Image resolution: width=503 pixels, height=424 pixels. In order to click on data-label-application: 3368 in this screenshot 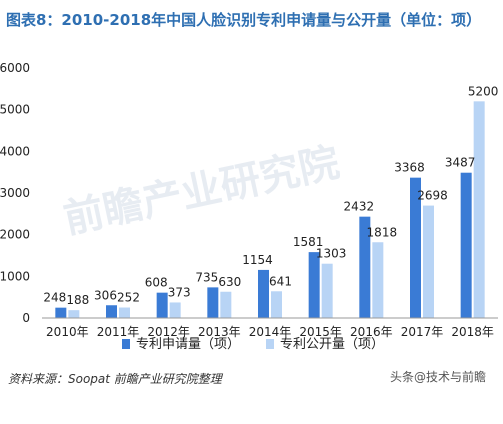, I will do `click(409, 168)`.